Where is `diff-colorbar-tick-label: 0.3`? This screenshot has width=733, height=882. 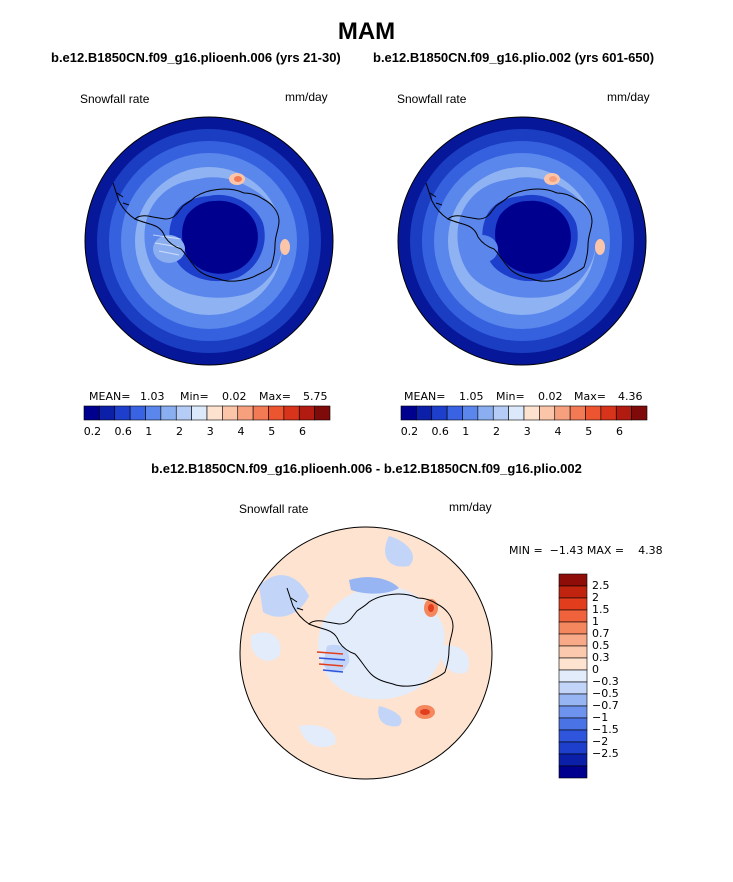
diff-colorbar-tick-label: 0.3 is located at coordinates (601, 657).